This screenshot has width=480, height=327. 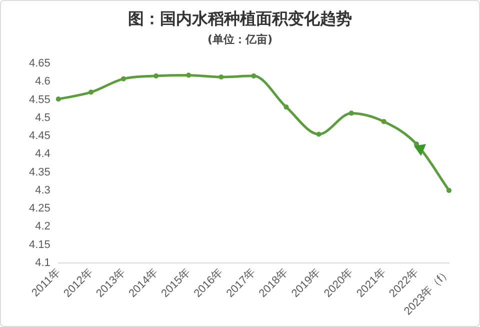 What do you see at coordinates (42, 262) in the screenshot?
I see `y-tick-label: 4.1` at bounding box center [42, 262].